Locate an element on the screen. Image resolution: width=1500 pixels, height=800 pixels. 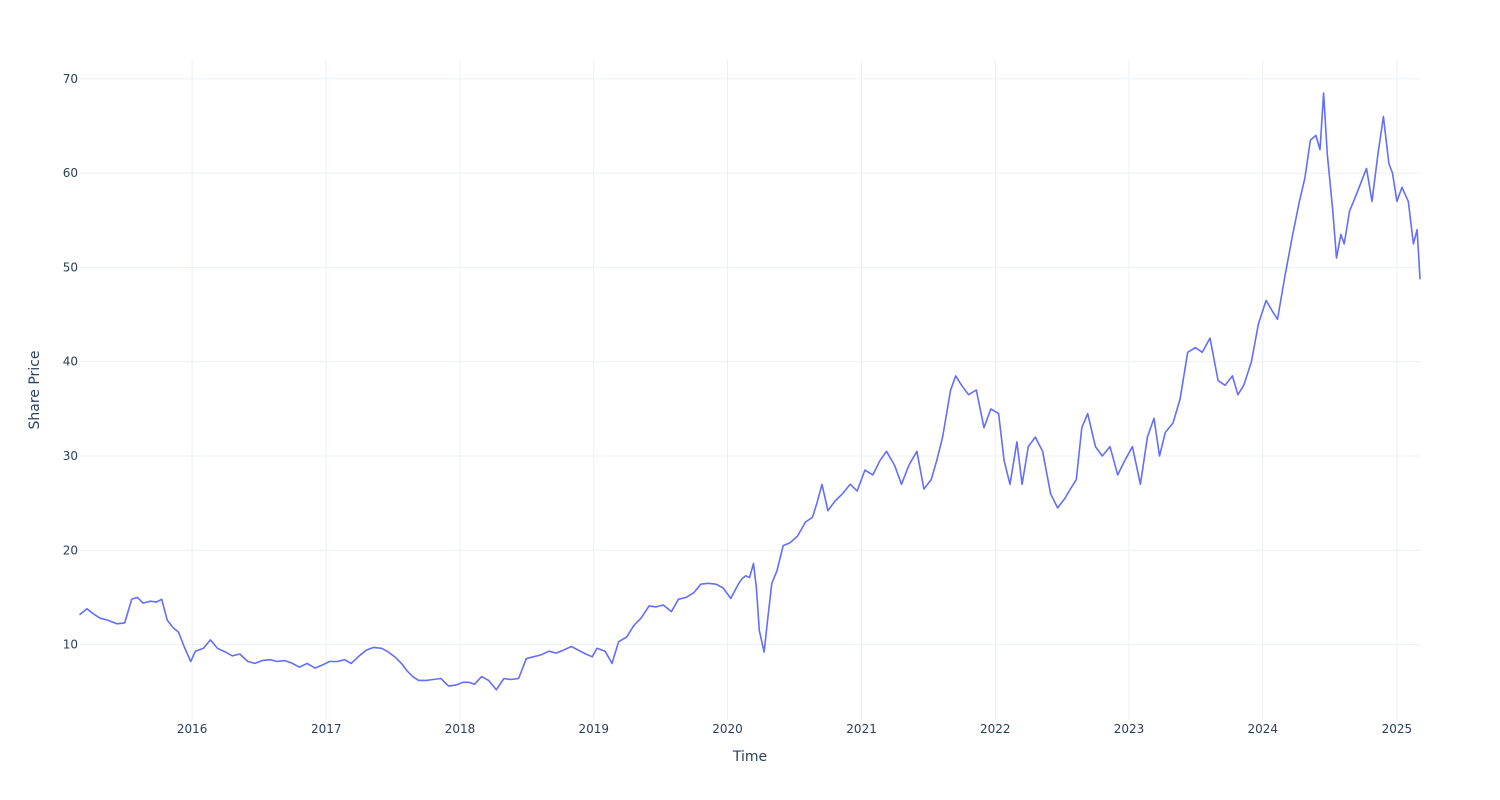
x-tick-label: 2019 is located at coordinates (593, 729).